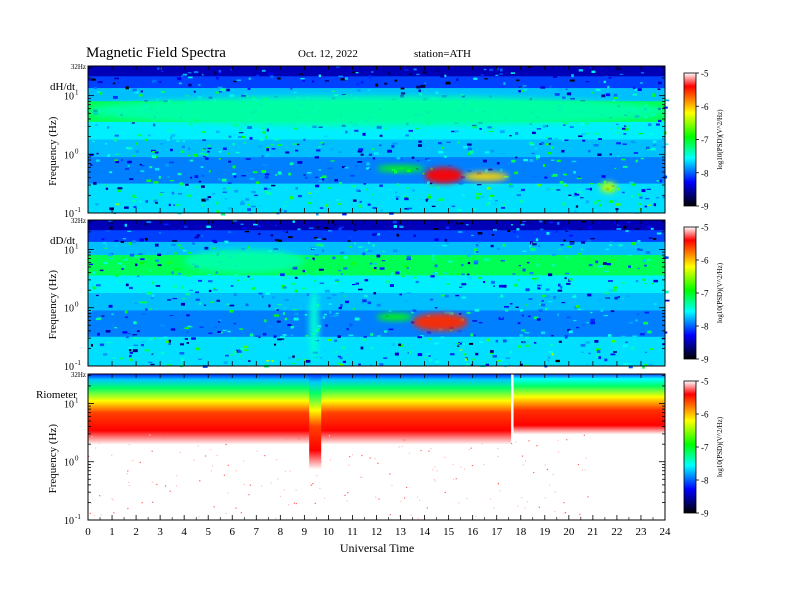 This screenshot has height=612, width=792. I want to click on x-tick-label: 8, so click(281, 532).